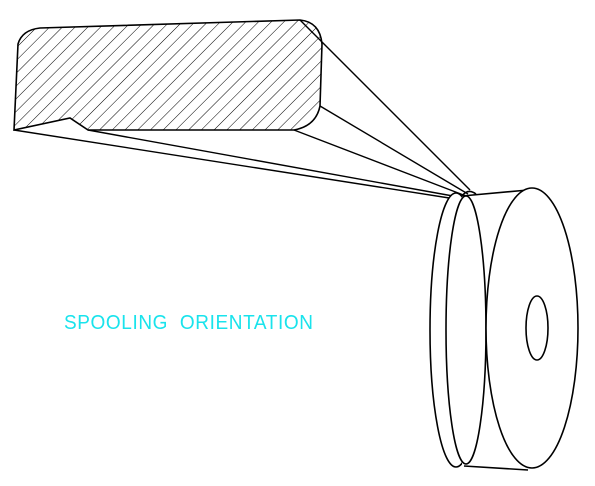 The image size is (595, 486). I want to click on strip-cross-section, so click(168, 75).